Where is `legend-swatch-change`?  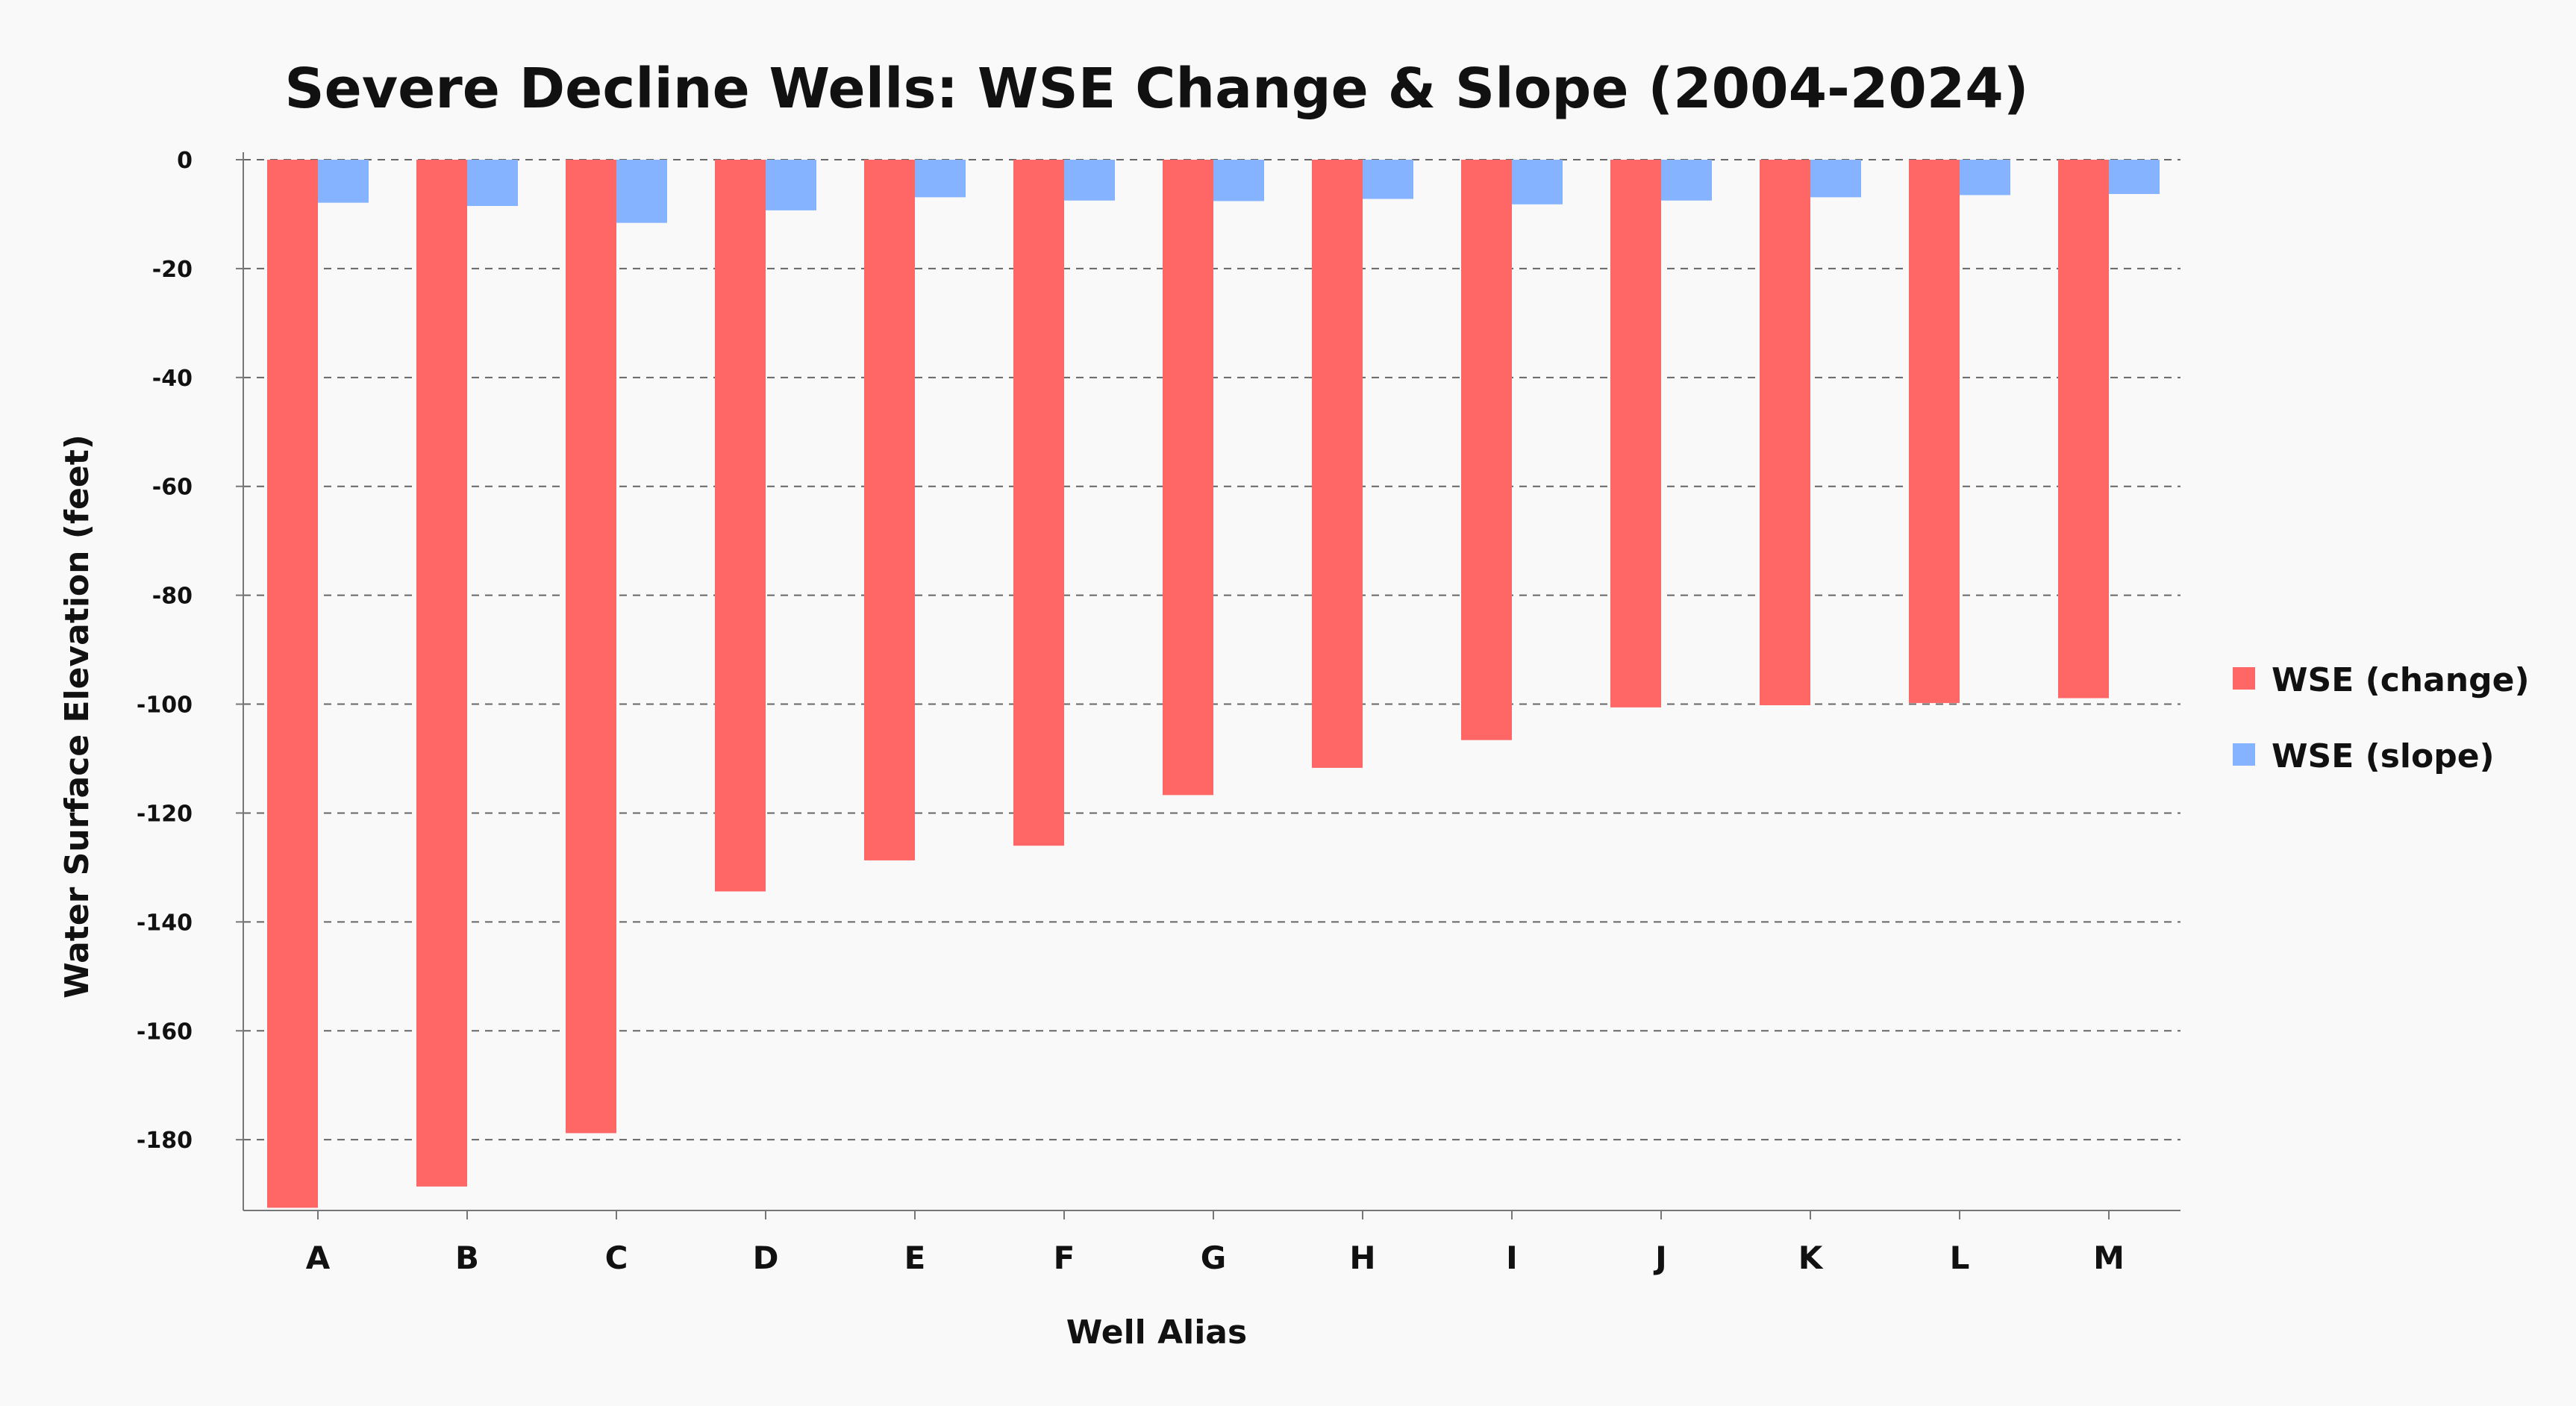
legend-swatch-change is located at coordinates (2244, 678).